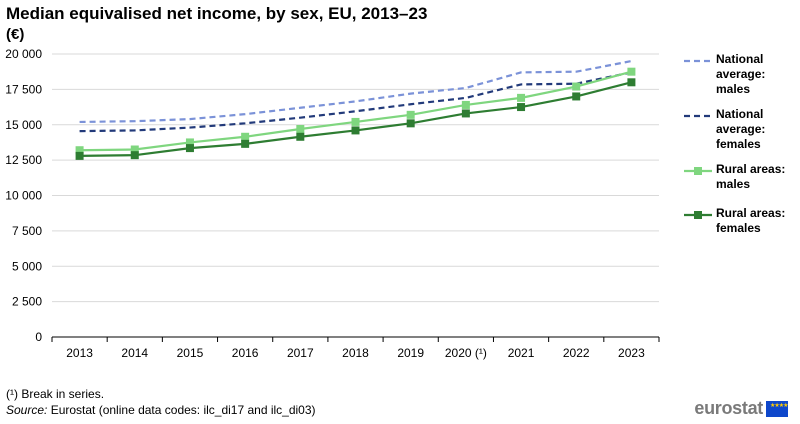  Describe the element at coordinates (521, 353) in the screenshot. I see `x-tick-label: 2021` at that location.